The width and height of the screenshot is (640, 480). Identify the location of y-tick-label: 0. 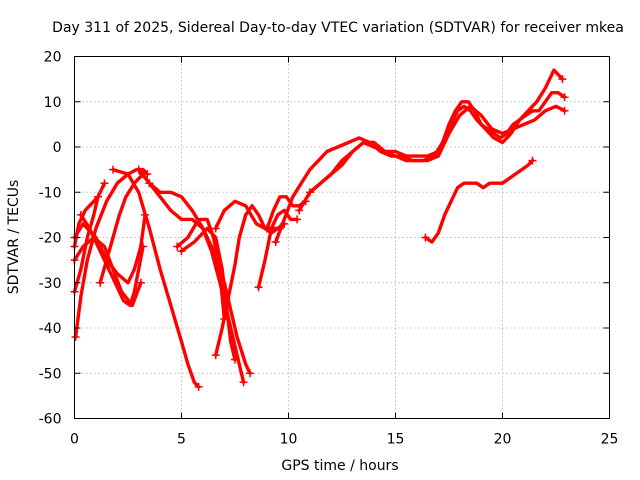
(57, 148).